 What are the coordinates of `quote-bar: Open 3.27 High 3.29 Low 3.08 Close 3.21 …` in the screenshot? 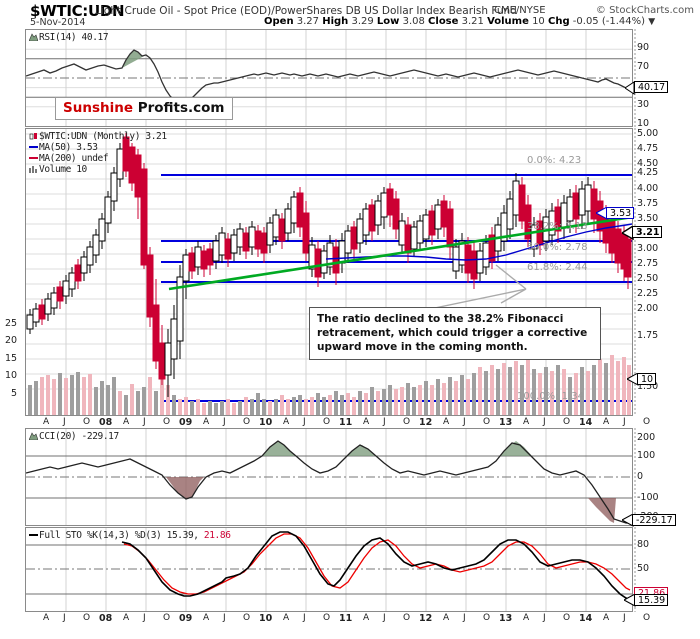 It's located at (459, 21).